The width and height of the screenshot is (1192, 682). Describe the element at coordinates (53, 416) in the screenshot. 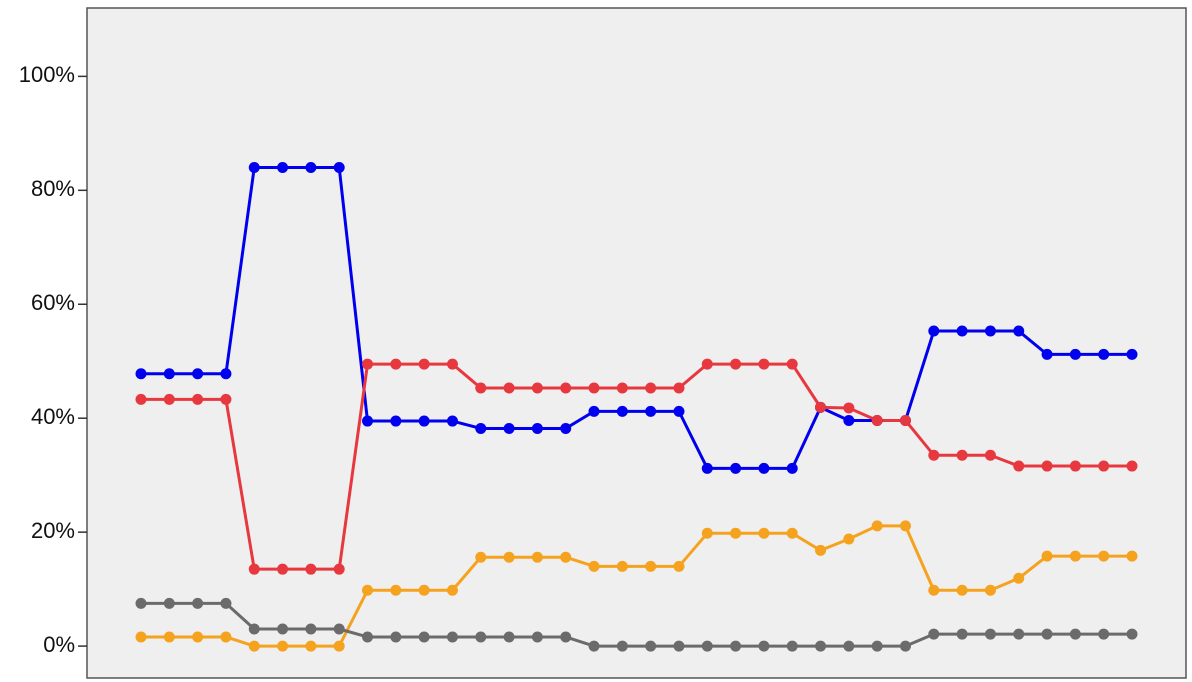

I see `y-tick-label: 40%` at that location.